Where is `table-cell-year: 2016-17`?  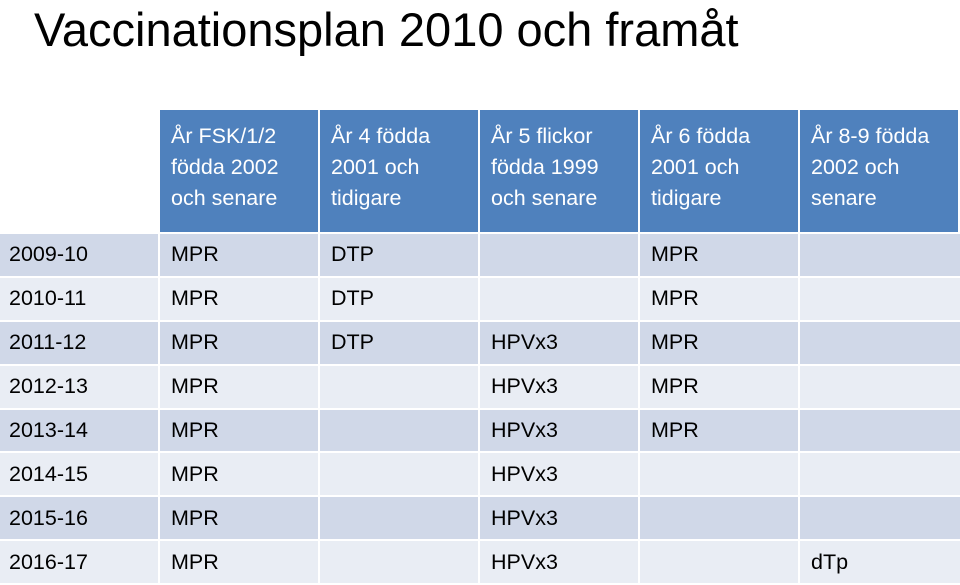 table-cell-year: 2016-17 is located at coordinates (80, 563).